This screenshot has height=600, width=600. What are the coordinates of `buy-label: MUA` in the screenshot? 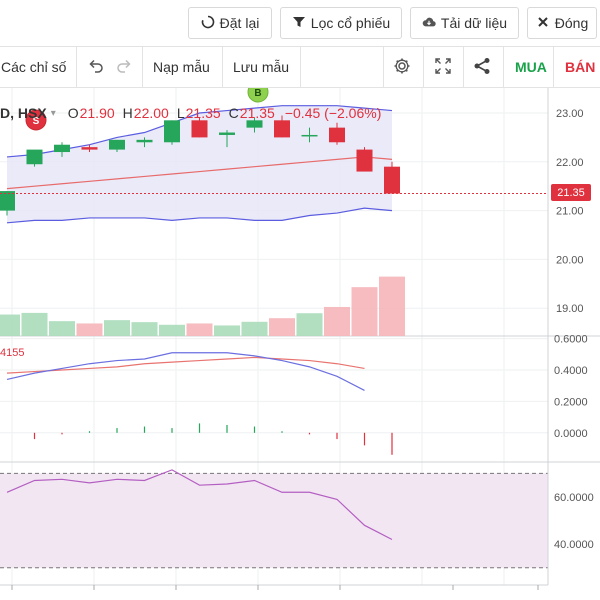 It's located at (531, 67).